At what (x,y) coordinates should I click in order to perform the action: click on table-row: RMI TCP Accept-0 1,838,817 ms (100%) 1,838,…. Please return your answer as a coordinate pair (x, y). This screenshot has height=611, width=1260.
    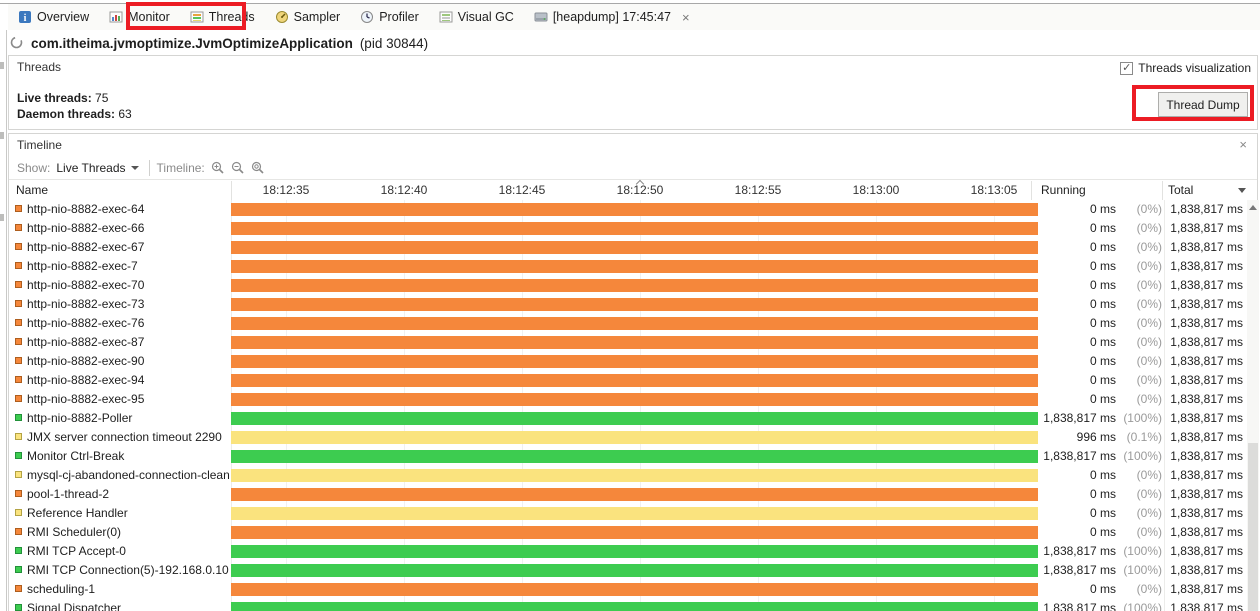
    Looking at the image, I should click on (628, 551).